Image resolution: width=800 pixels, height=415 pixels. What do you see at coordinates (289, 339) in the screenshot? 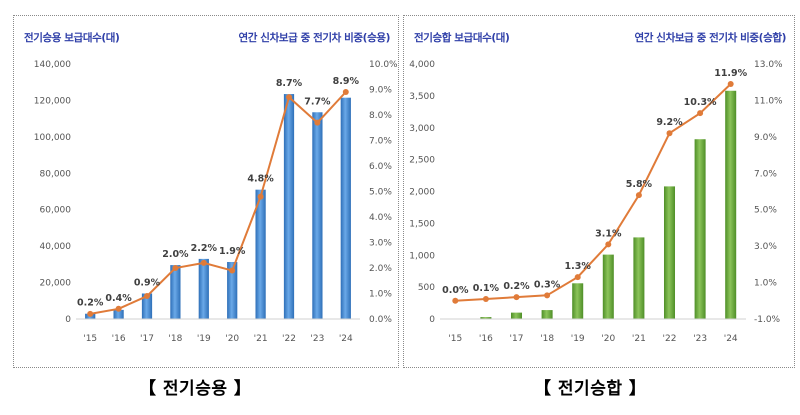
I see `x-tick-label: '22` at bounding box center [289, 339].